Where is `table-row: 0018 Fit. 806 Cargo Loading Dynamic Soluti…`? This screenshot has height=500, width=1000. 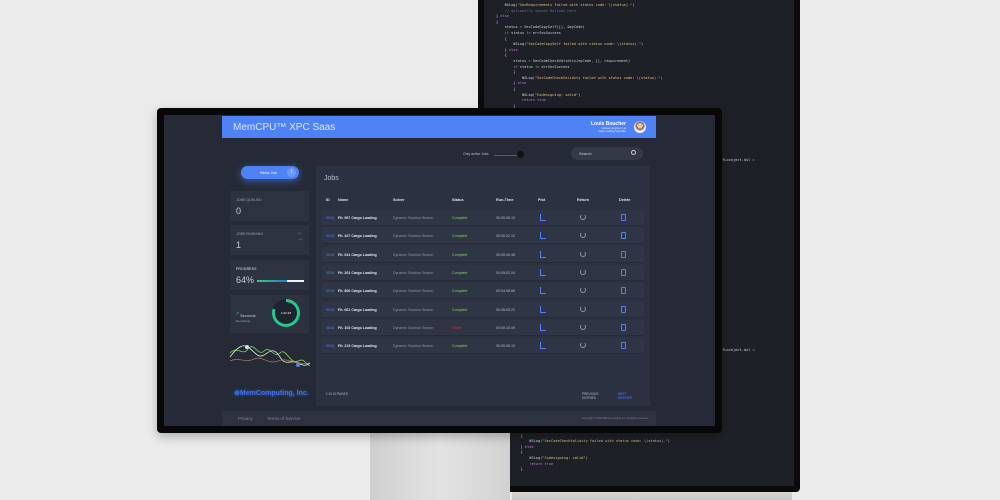
table-row: 0018 Fit. 806 Cargo Loading Dynamic Soluti… is located at coordinates (483, 291).